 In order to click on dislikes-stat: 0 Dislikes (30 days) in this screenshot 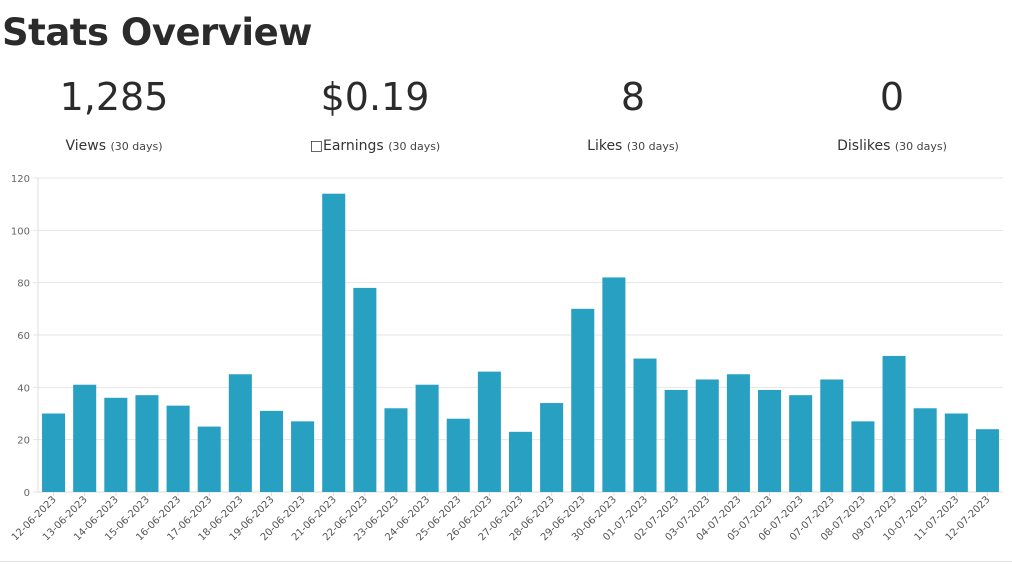, I will do `click(892, 116)`.